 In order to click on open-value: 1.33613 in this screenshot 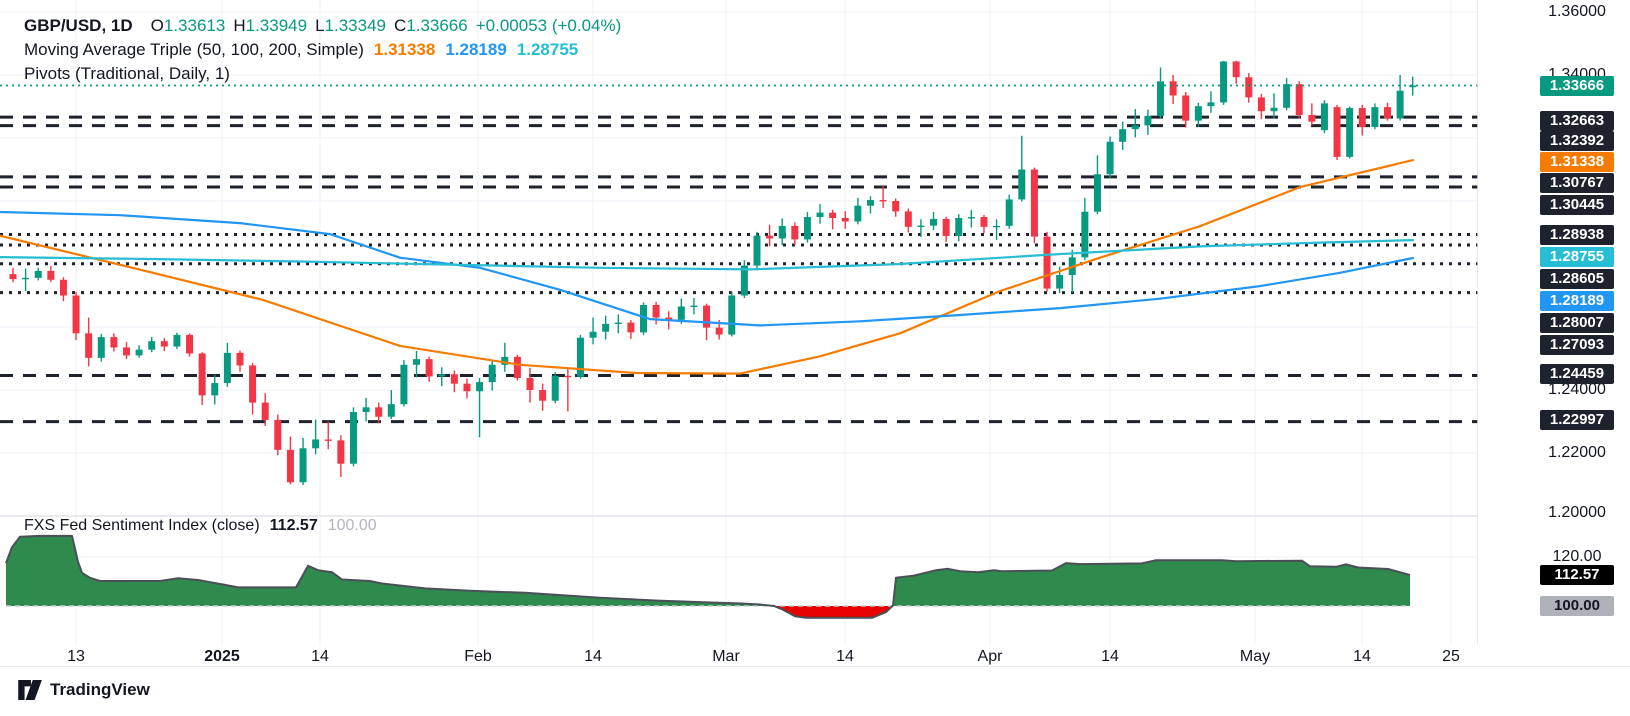, I will do `click(194, 25)`.